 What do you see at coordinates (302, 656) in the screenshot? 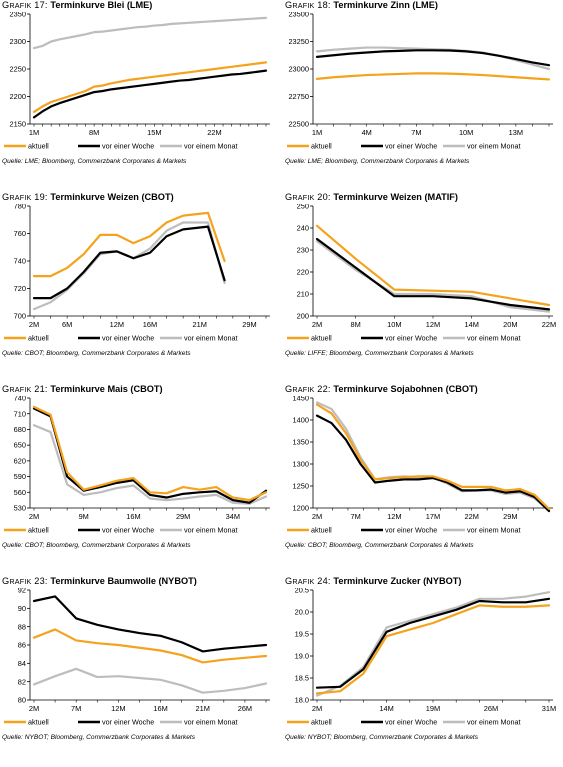
I see `y-tick-label: 19.0` at bounding box center [302, 656].